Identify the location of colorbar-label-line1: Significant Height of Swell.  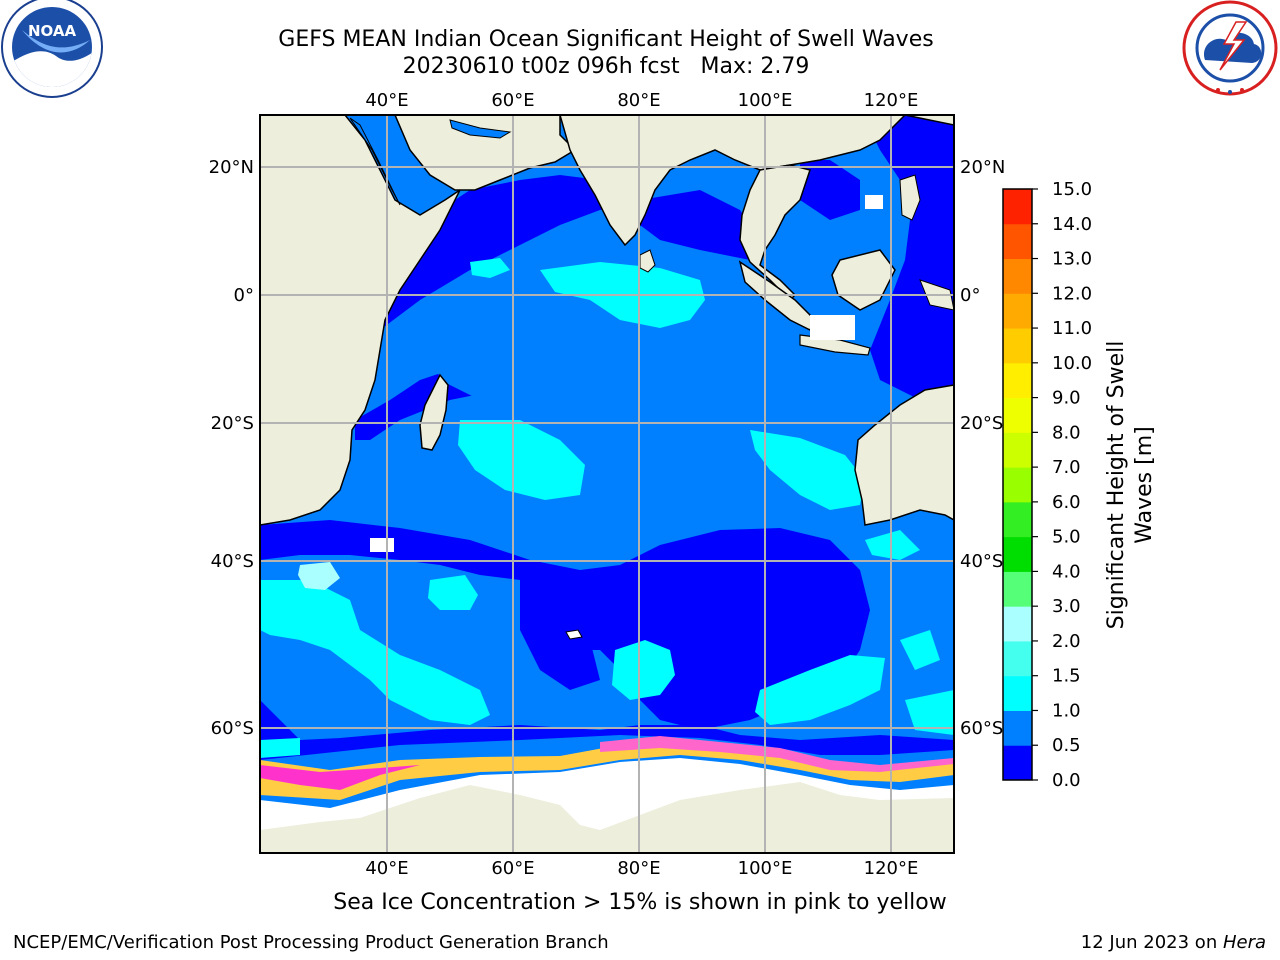
(1116, 485).